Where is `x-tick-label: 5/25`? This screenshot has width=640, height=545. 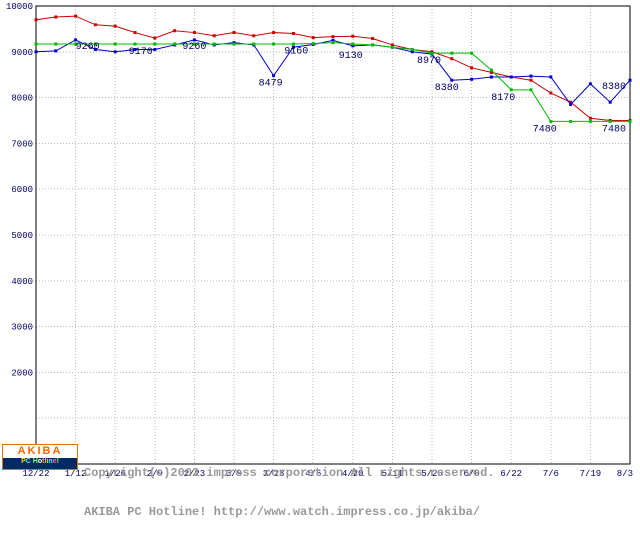
x-tick-label: 5/25 is located at coordinates (432, 474).